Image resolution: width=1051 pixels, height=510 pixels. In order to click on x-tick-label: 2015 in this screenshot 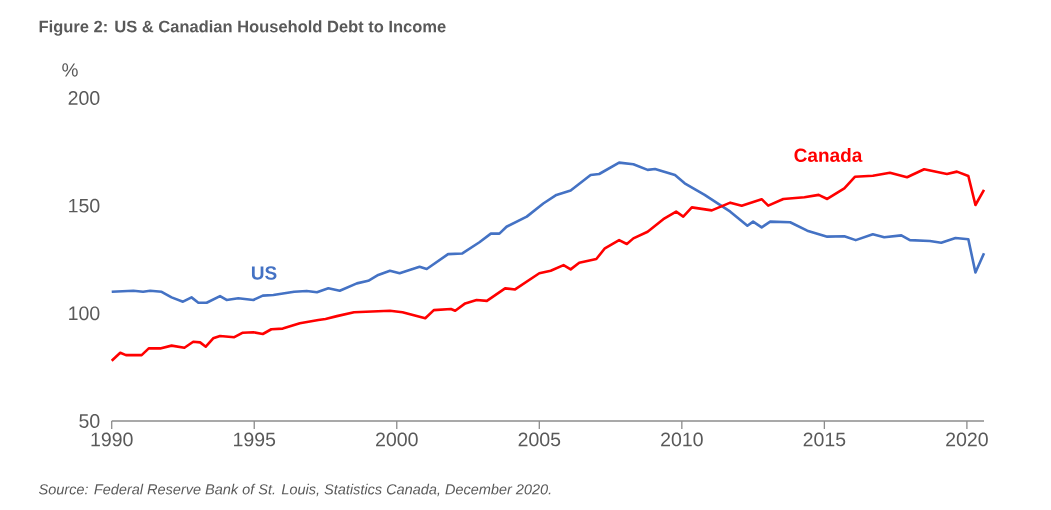, I will do `click(824, 439)`.